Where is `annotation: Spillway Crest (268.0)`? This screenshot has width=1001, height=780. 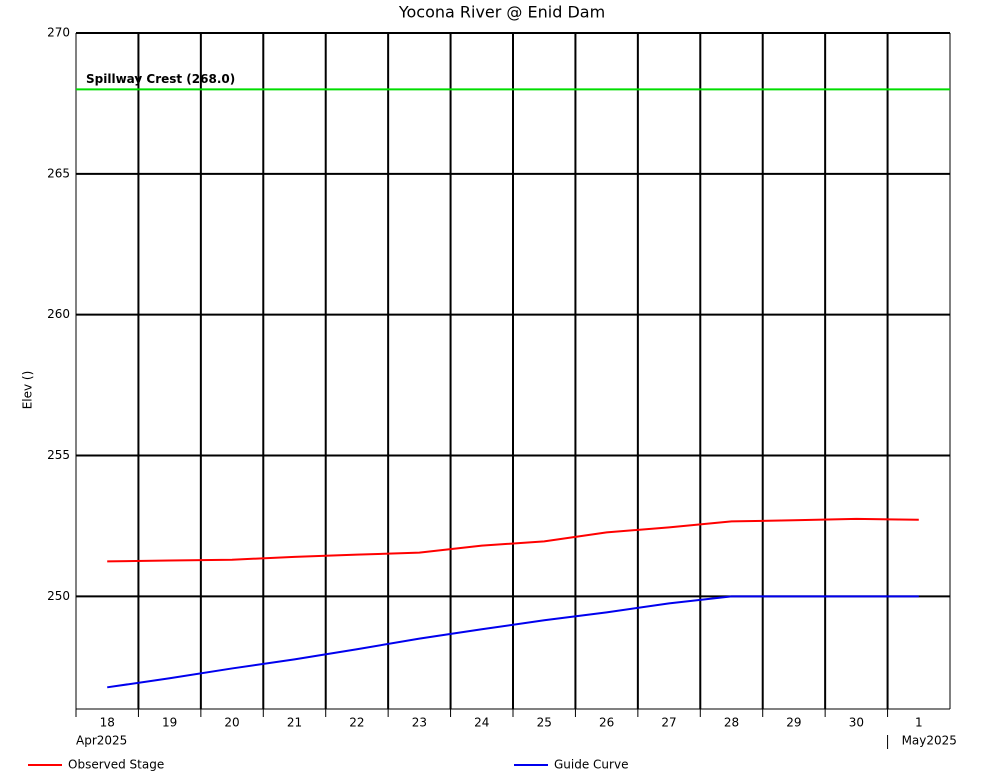
annotation: Spillway Crest (268.0) is located at coordinates (160, 79).